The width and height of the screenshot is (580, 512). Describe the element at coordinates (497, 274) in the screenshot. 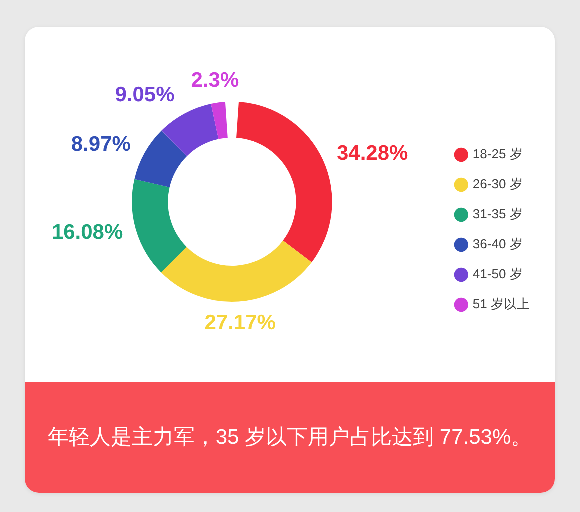

I see `legend-label: 41-50 岁` at that location.